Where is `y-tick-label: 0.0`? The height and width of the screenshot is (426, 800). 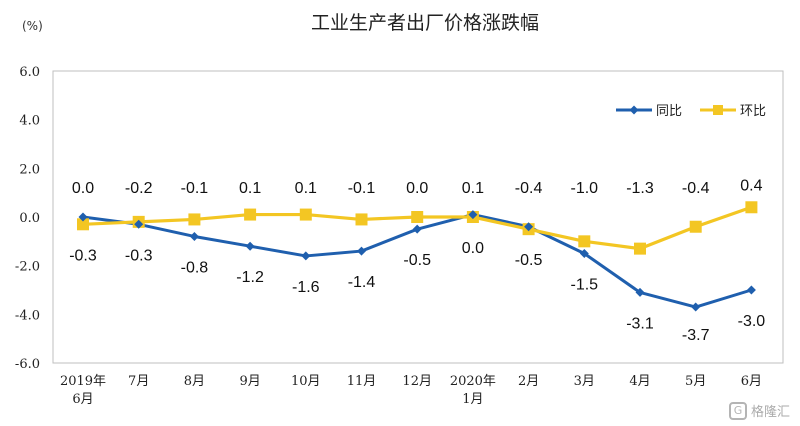 y-tick-label: 0.0 is located at coordinates (29, 218).